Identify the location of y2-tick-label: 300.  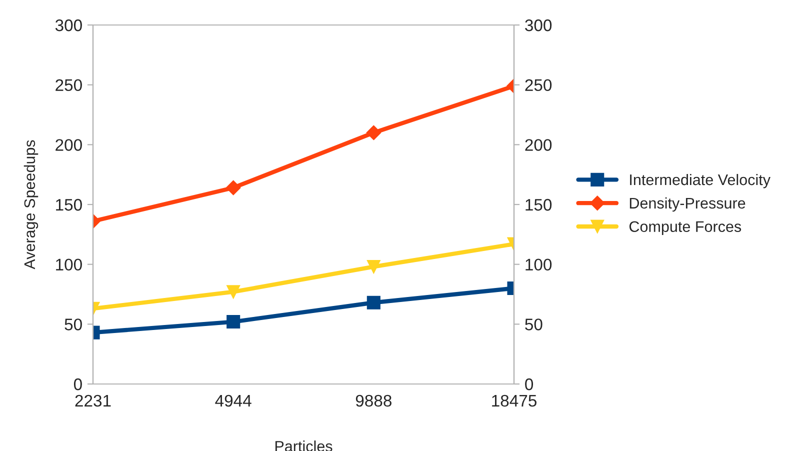
(538, 25).